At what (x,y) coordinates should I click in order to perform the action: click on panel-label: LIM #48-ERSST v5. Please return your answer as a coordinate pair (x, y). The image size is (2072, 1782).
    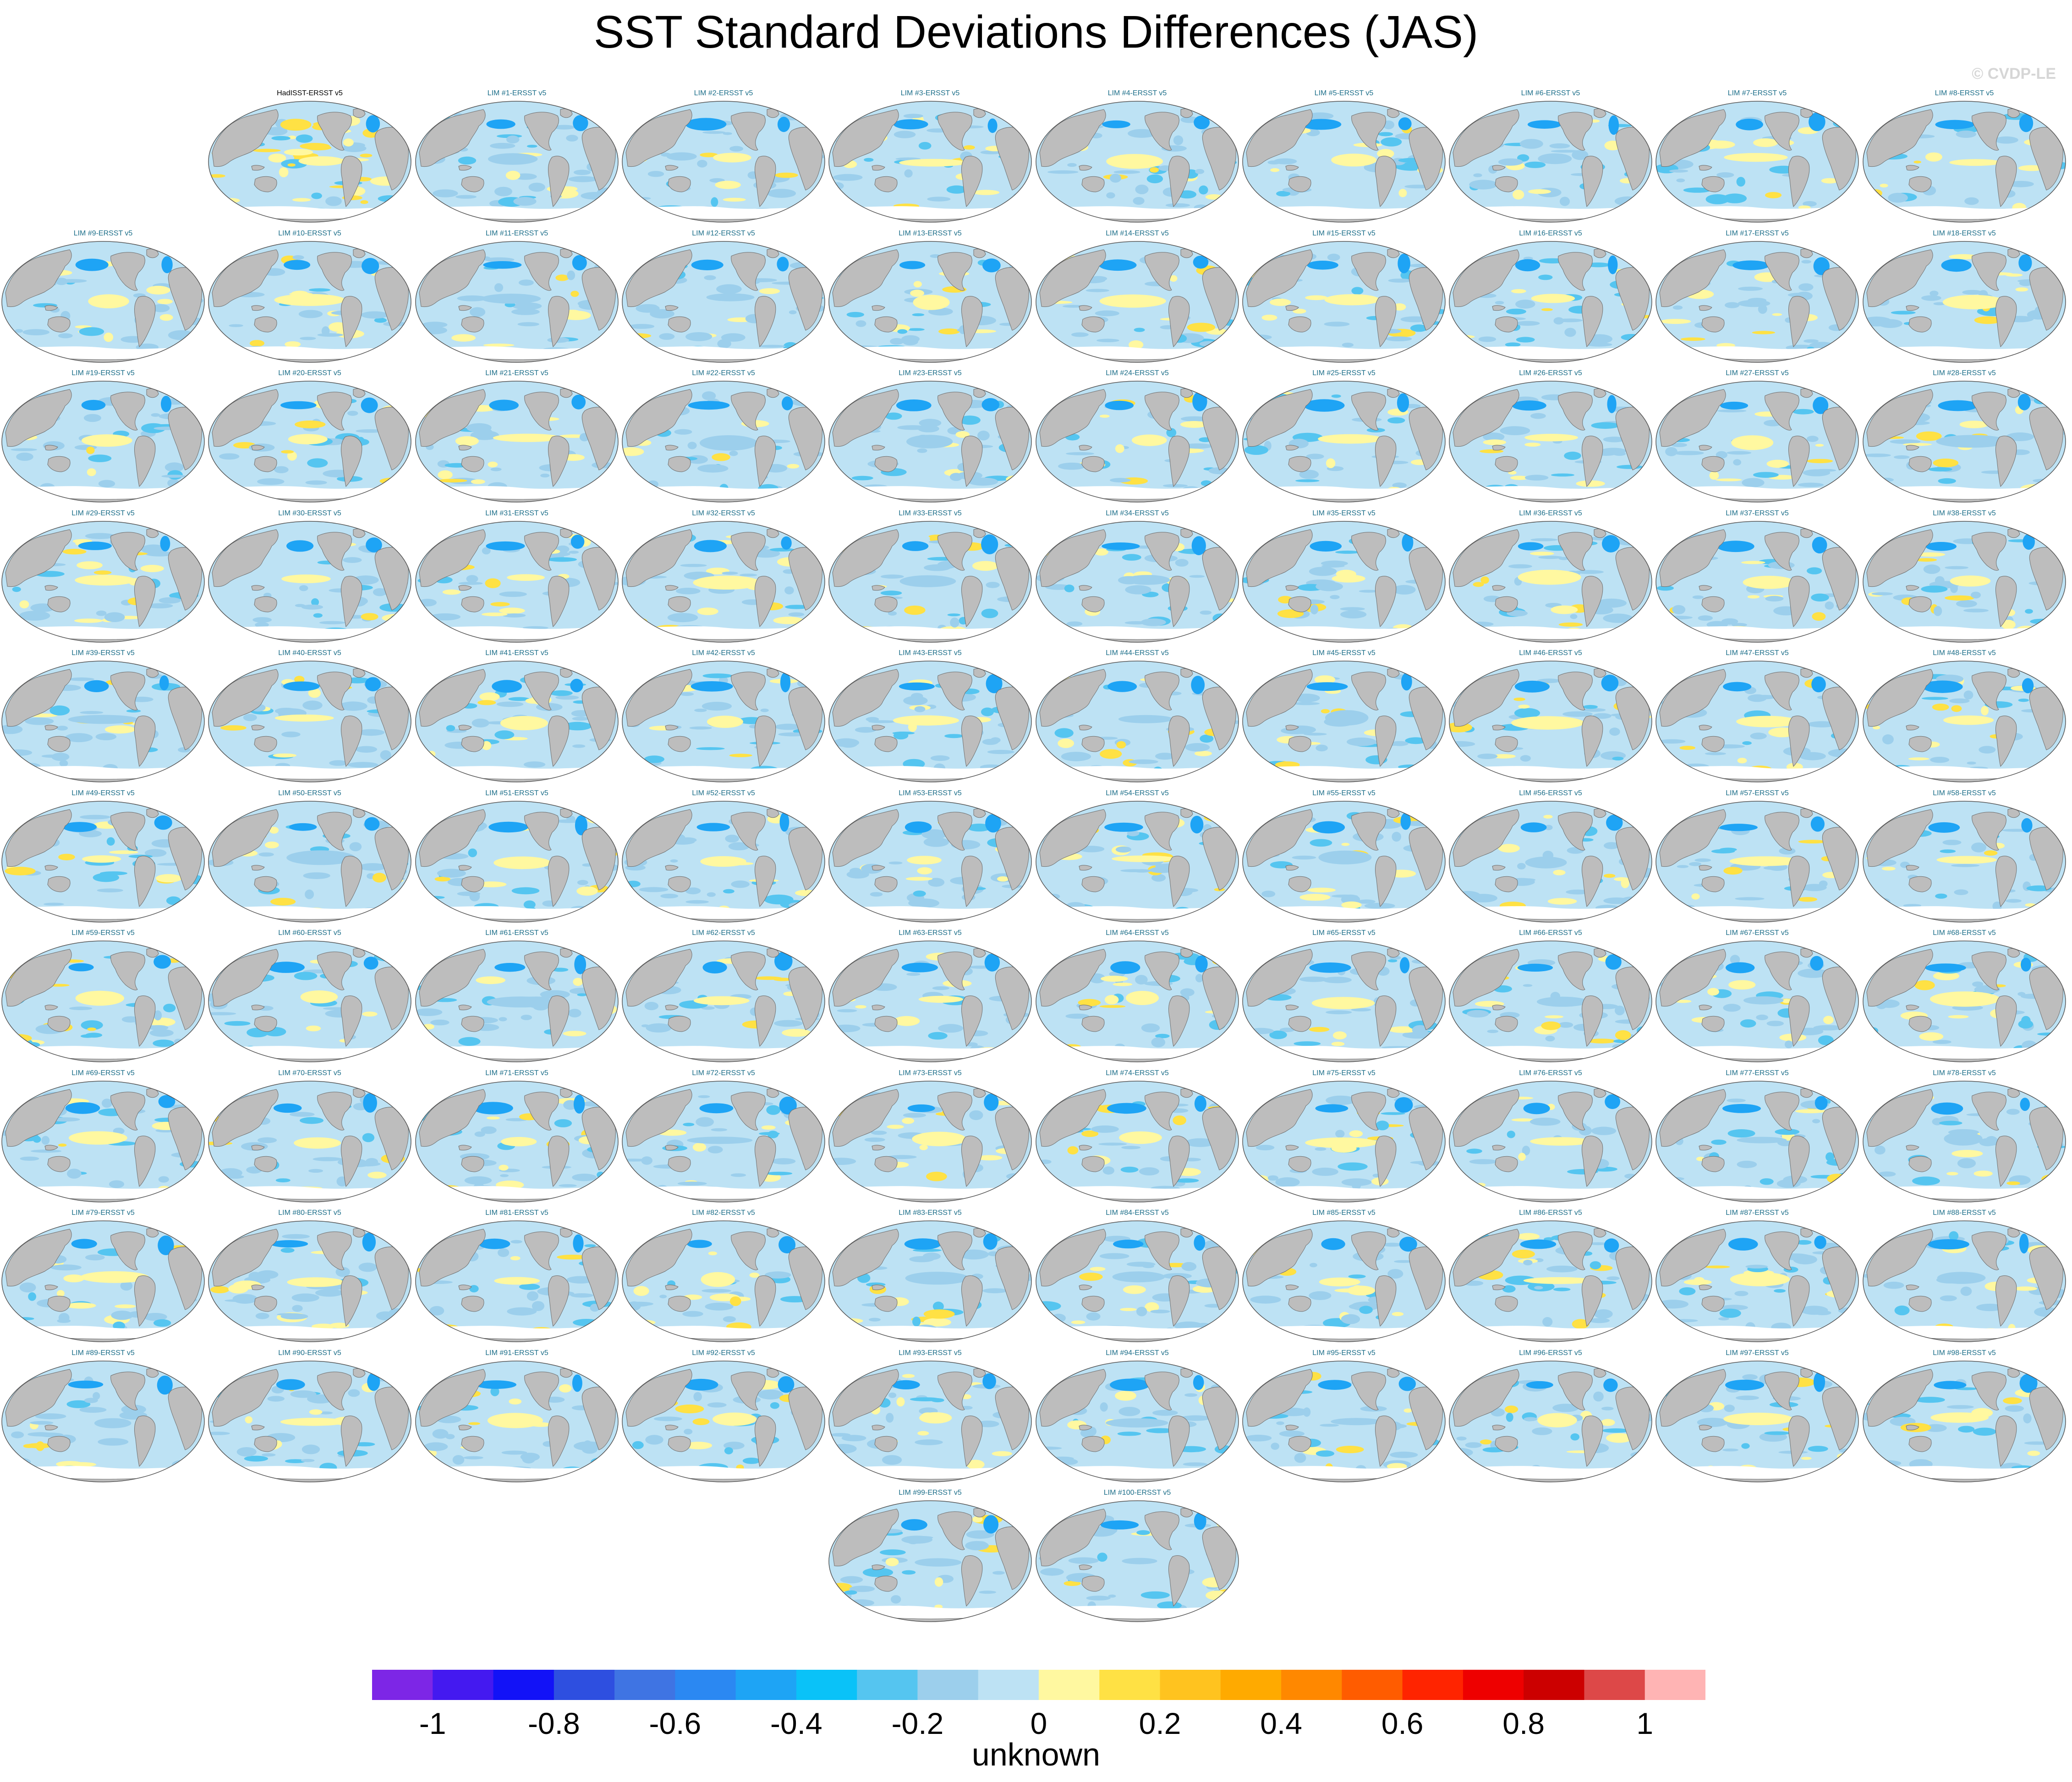
    Looking at the image, I should click on (1964, 653).